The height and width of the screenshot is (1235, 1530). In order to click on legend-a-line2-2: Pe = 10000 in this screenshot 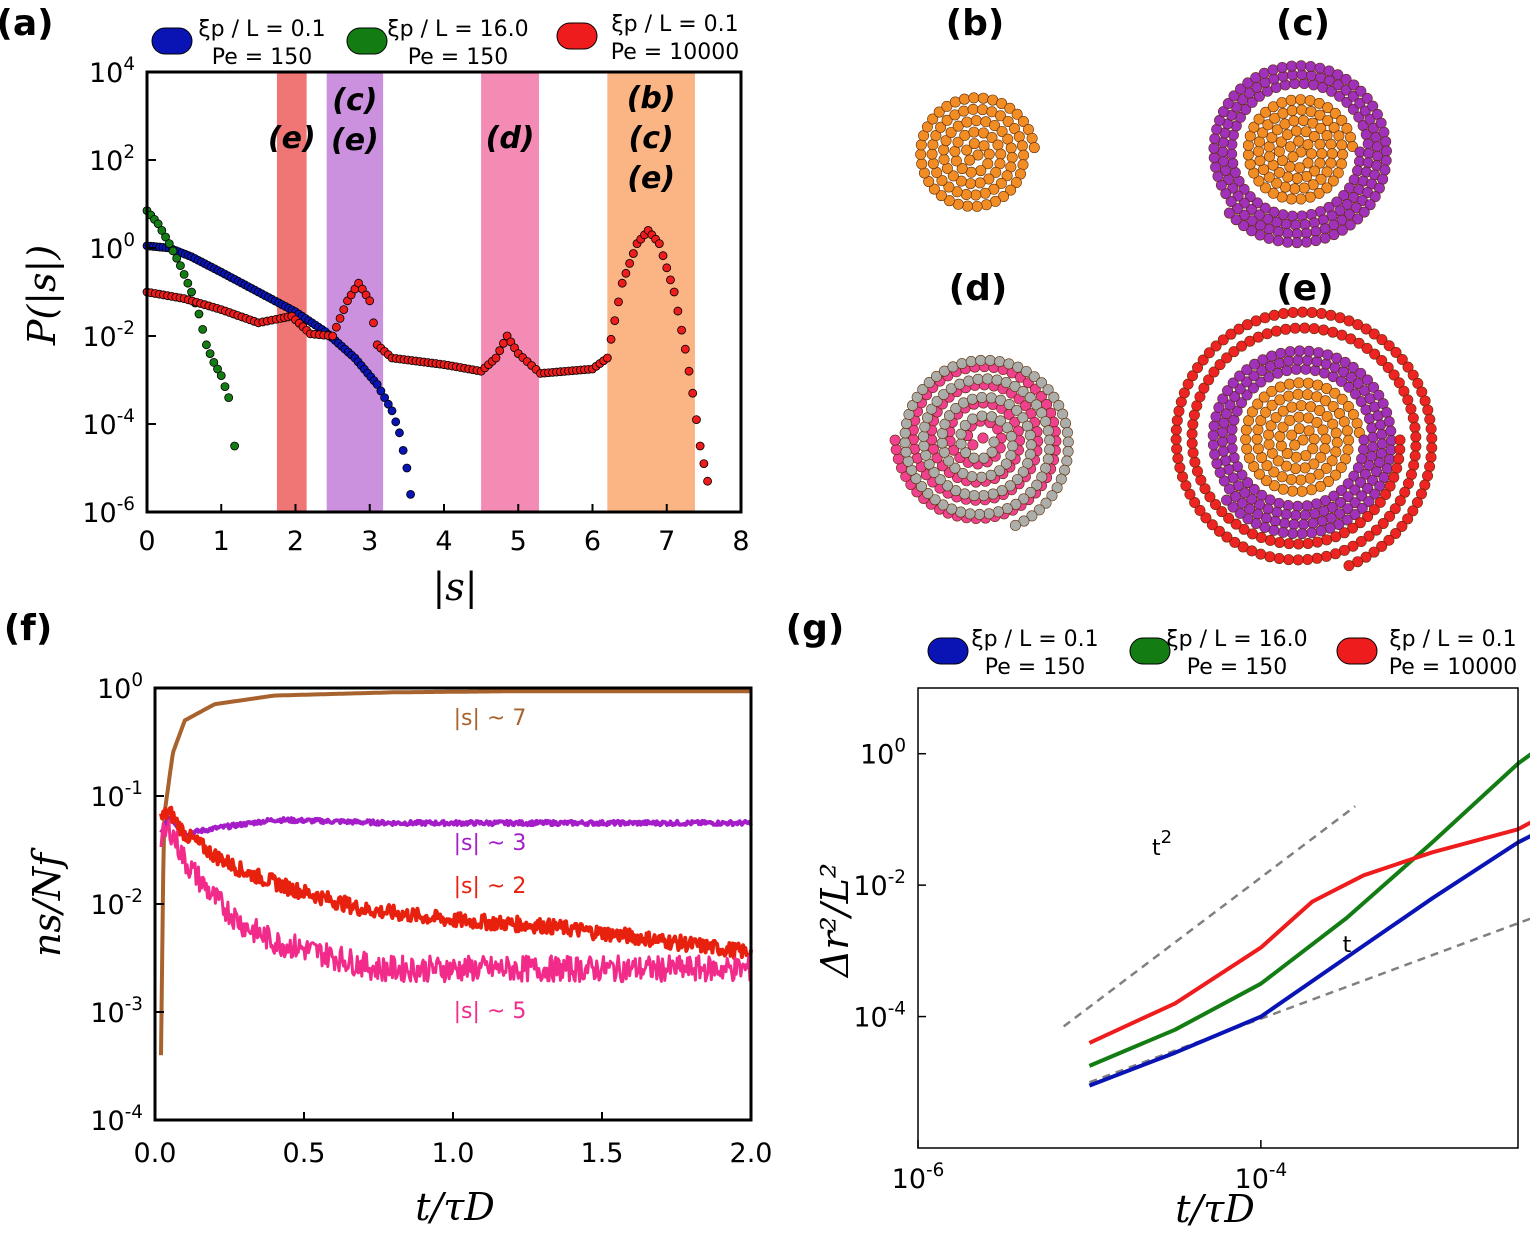, I will do `click(675, 52)`.